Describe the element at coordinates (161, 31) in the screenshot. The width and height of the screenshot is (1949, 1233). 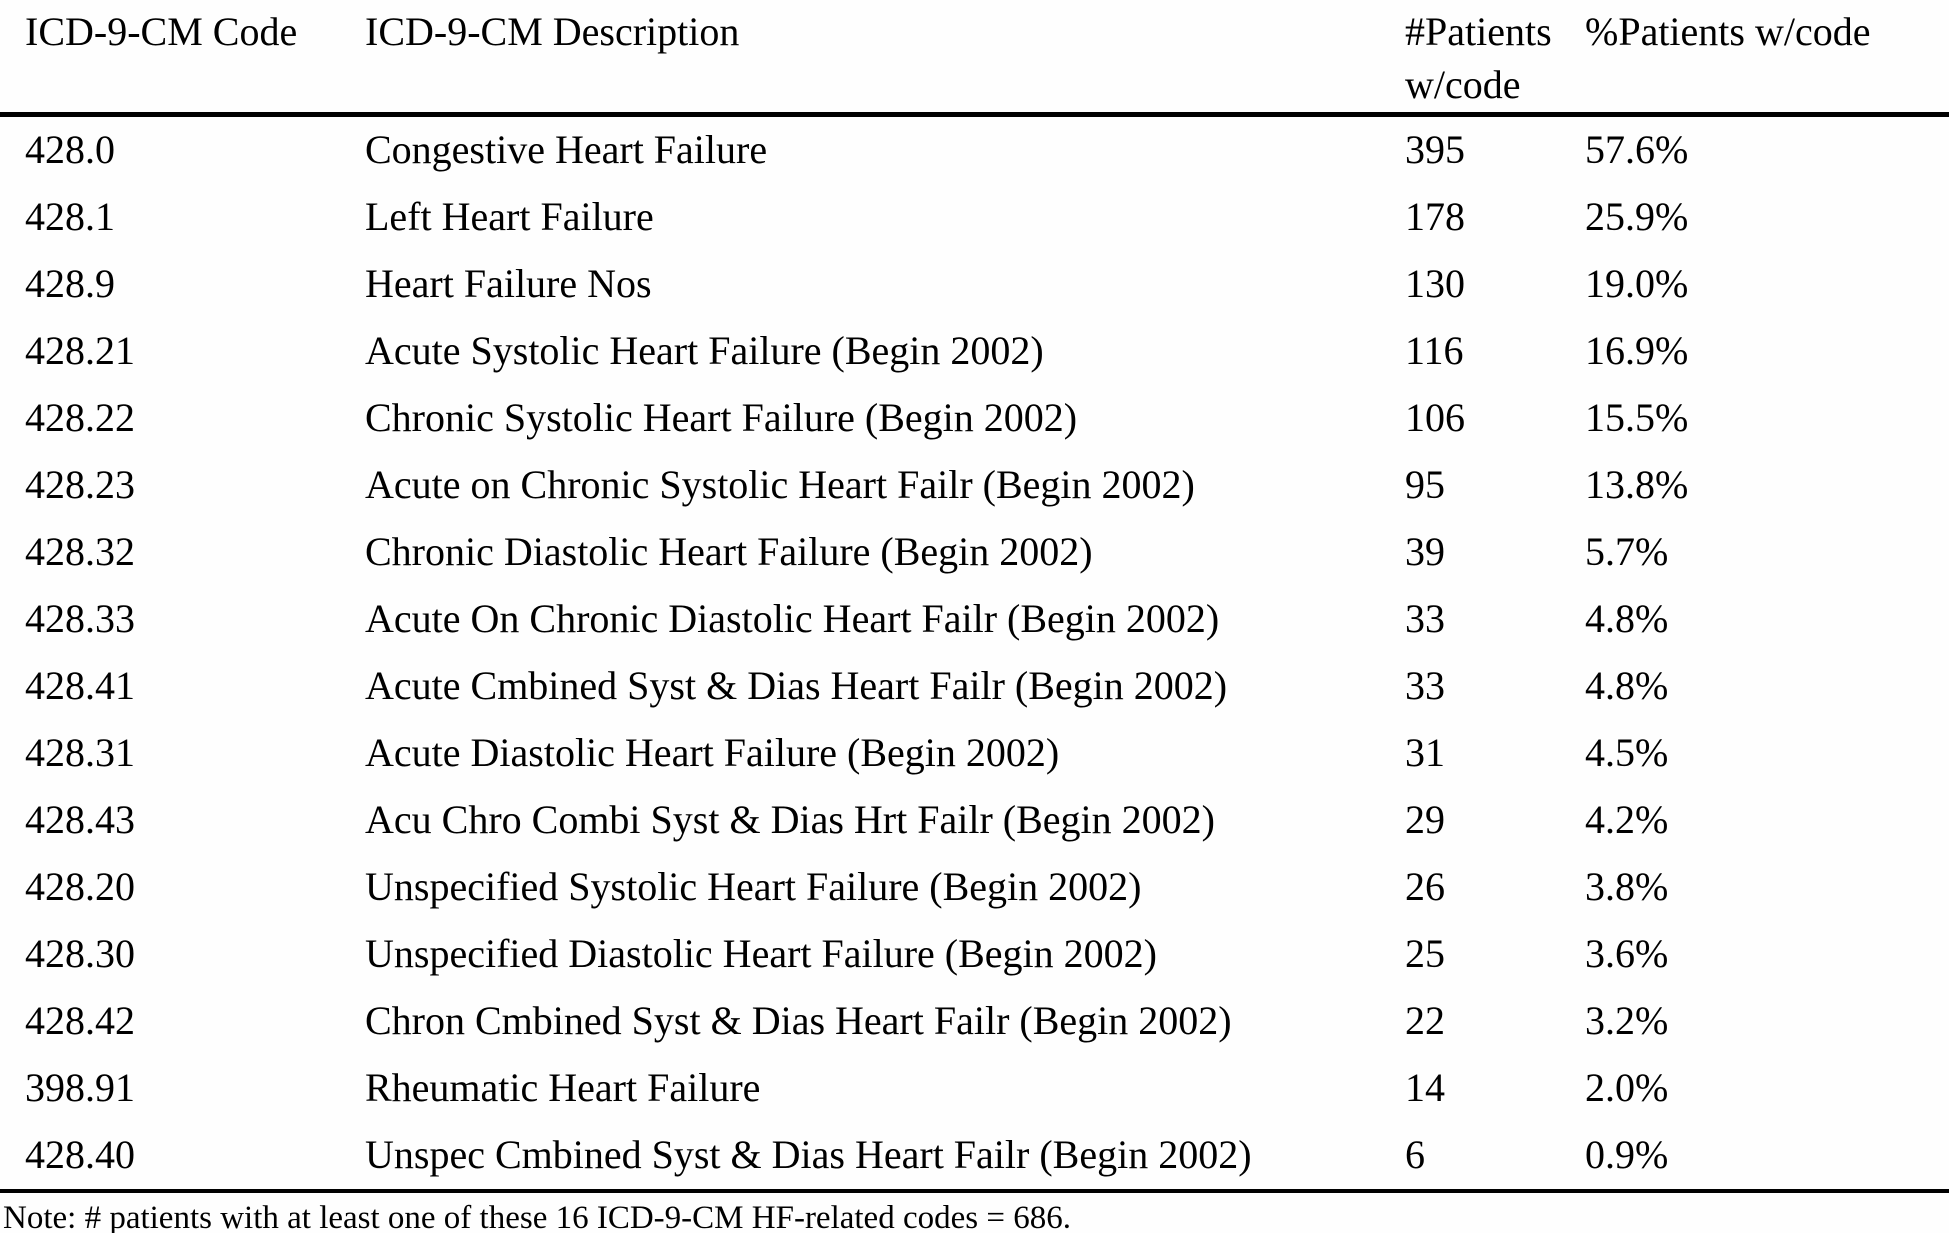
I see `col-header-code: ICD-9-CM Code` at that location.